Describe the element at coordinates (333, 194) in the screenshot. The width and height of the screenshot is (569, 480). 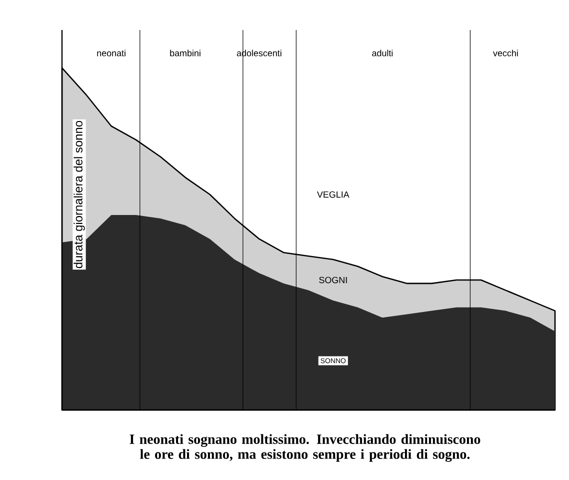
I see `annotation: VEGLIA` at that location.